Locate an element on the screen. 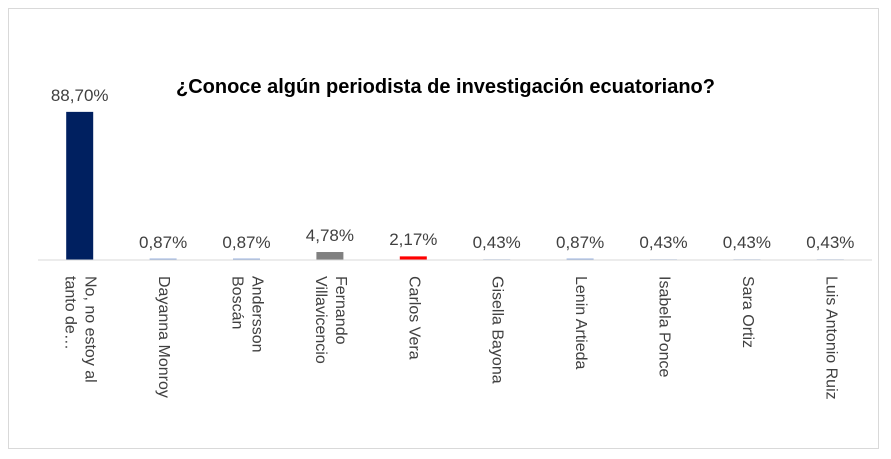 The height and width of the screenshot is (459, 891). x-tick-label: Luis Antonio Ruiz is located at coordinates (831, 338).